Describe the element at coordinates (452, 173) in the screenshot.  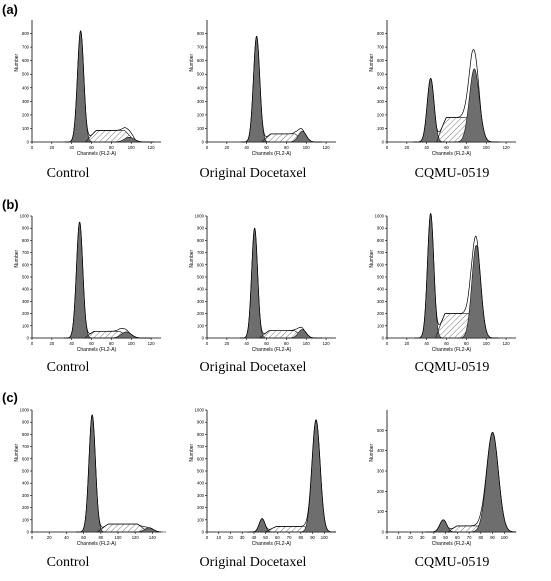
I see `panel-caption: CQMU-0519` at that location.